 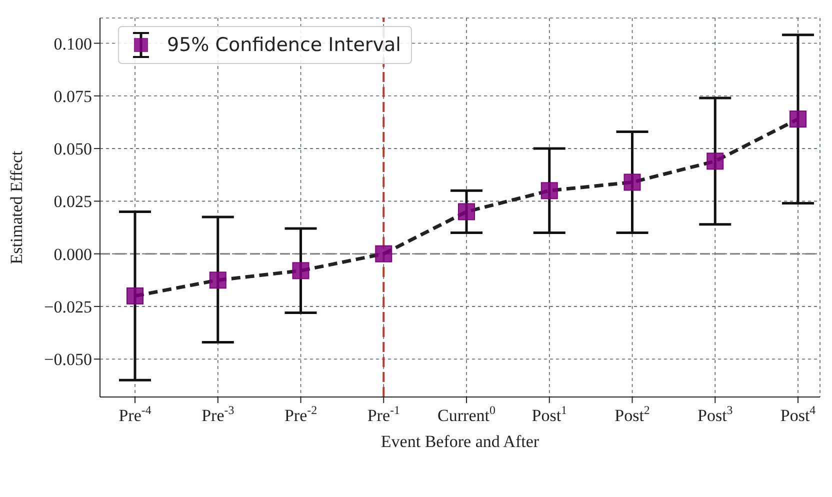 I want to click on y-tick-label: 0.000, so click(x=73, y=254).